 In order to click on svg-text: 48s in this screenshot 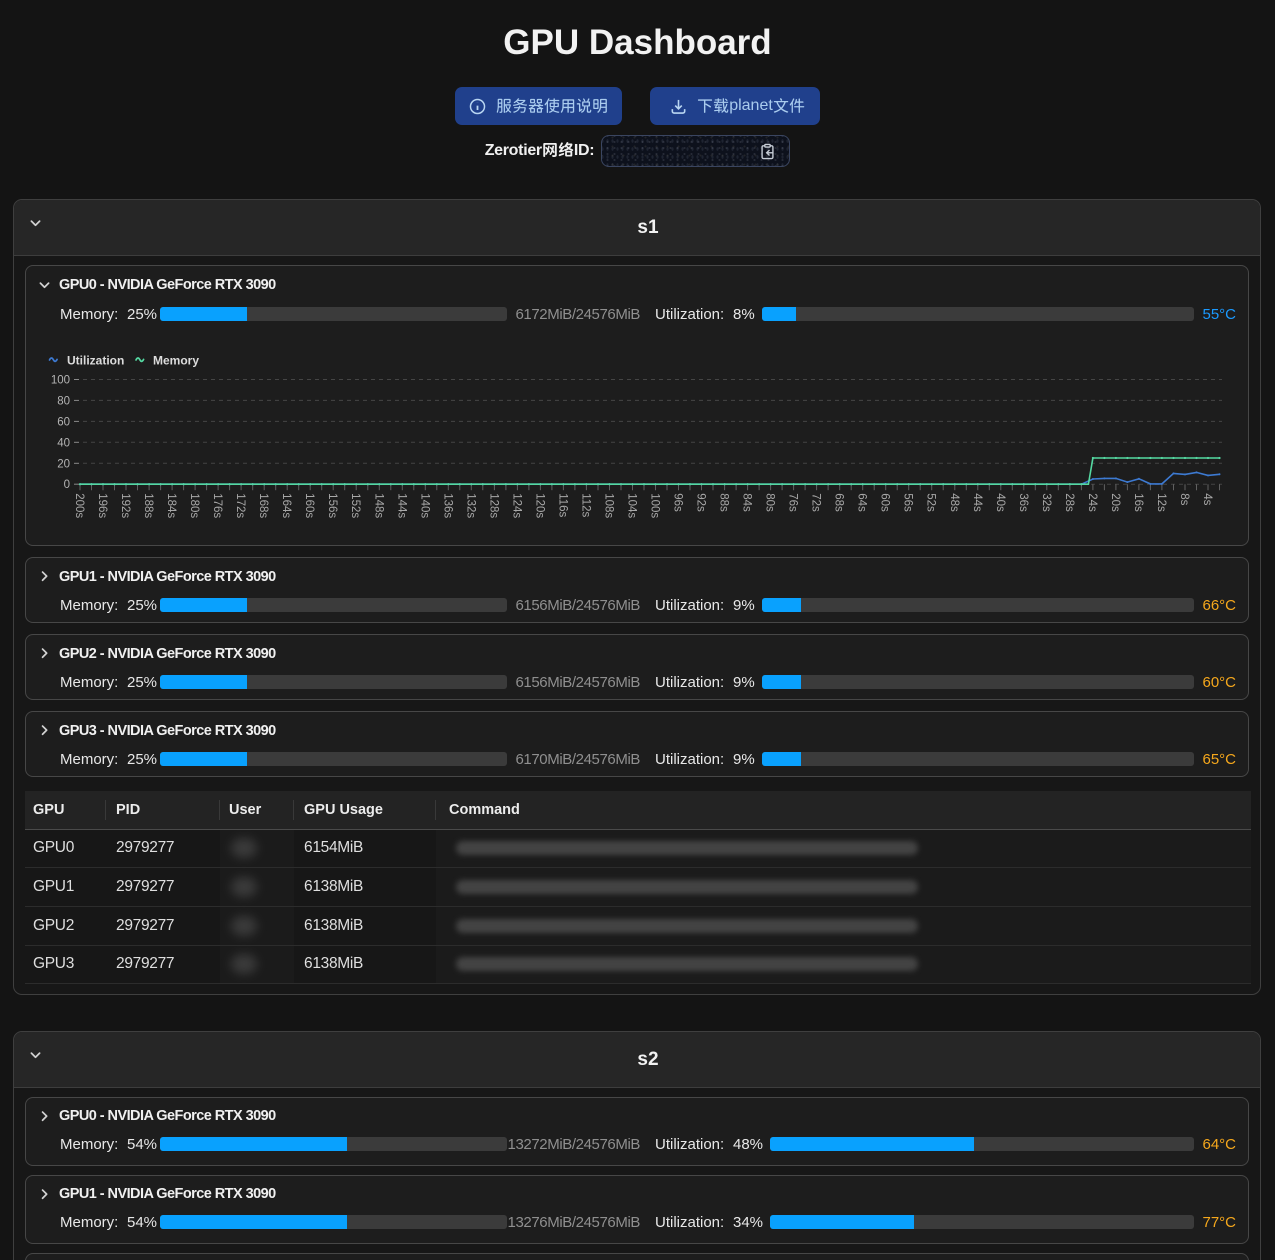, I will do `click(954, 502)`.